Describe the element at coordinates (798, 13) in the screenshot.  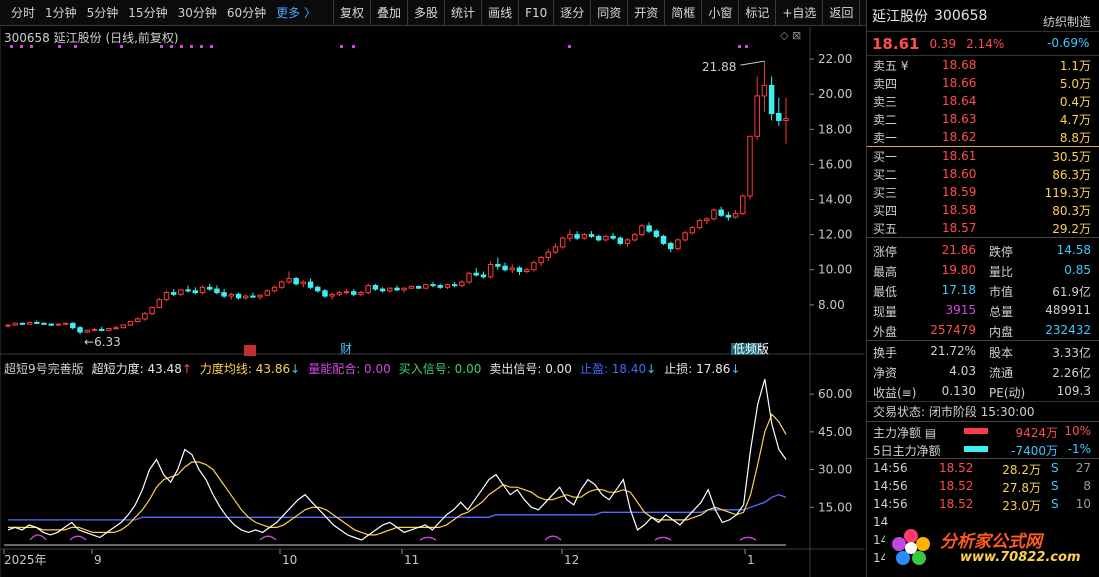
I see `add-watchlist-button: +自选` at that location.